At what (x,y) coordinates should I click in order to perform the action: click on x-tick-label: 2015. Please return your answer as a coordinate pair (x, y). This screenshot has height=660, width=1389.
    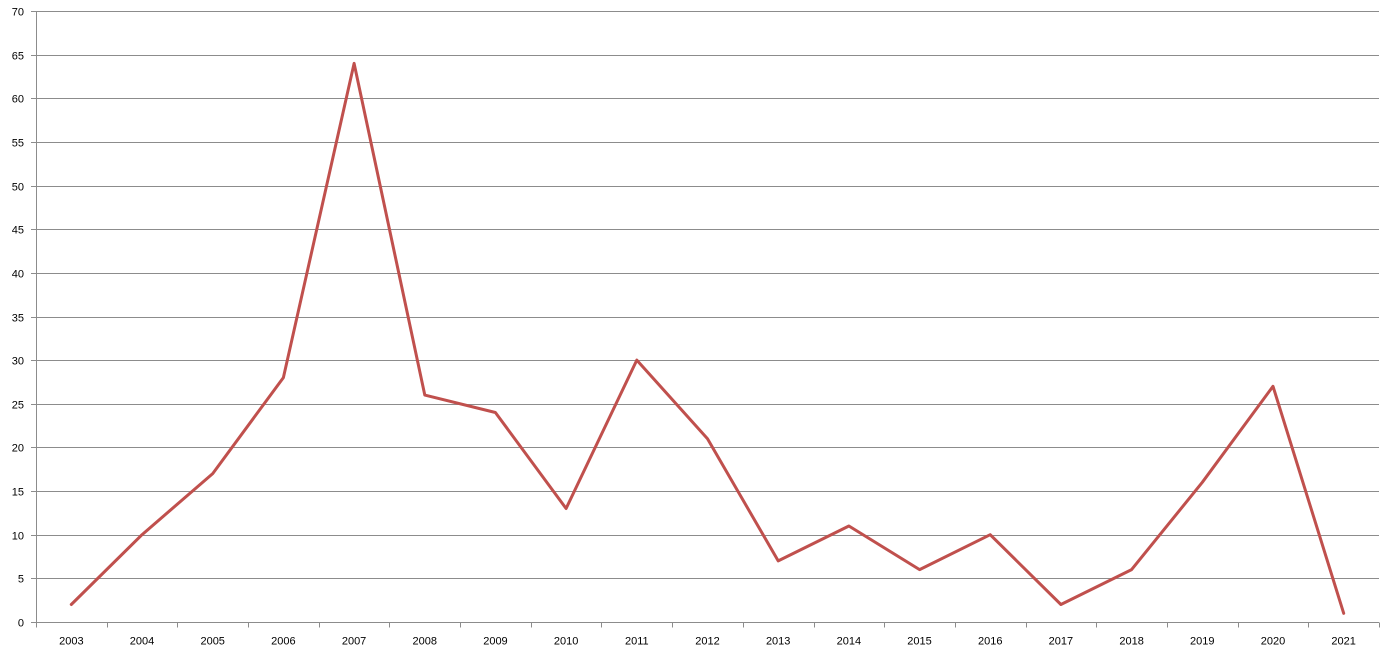
    Looking at the image, I should click on (919, 642).